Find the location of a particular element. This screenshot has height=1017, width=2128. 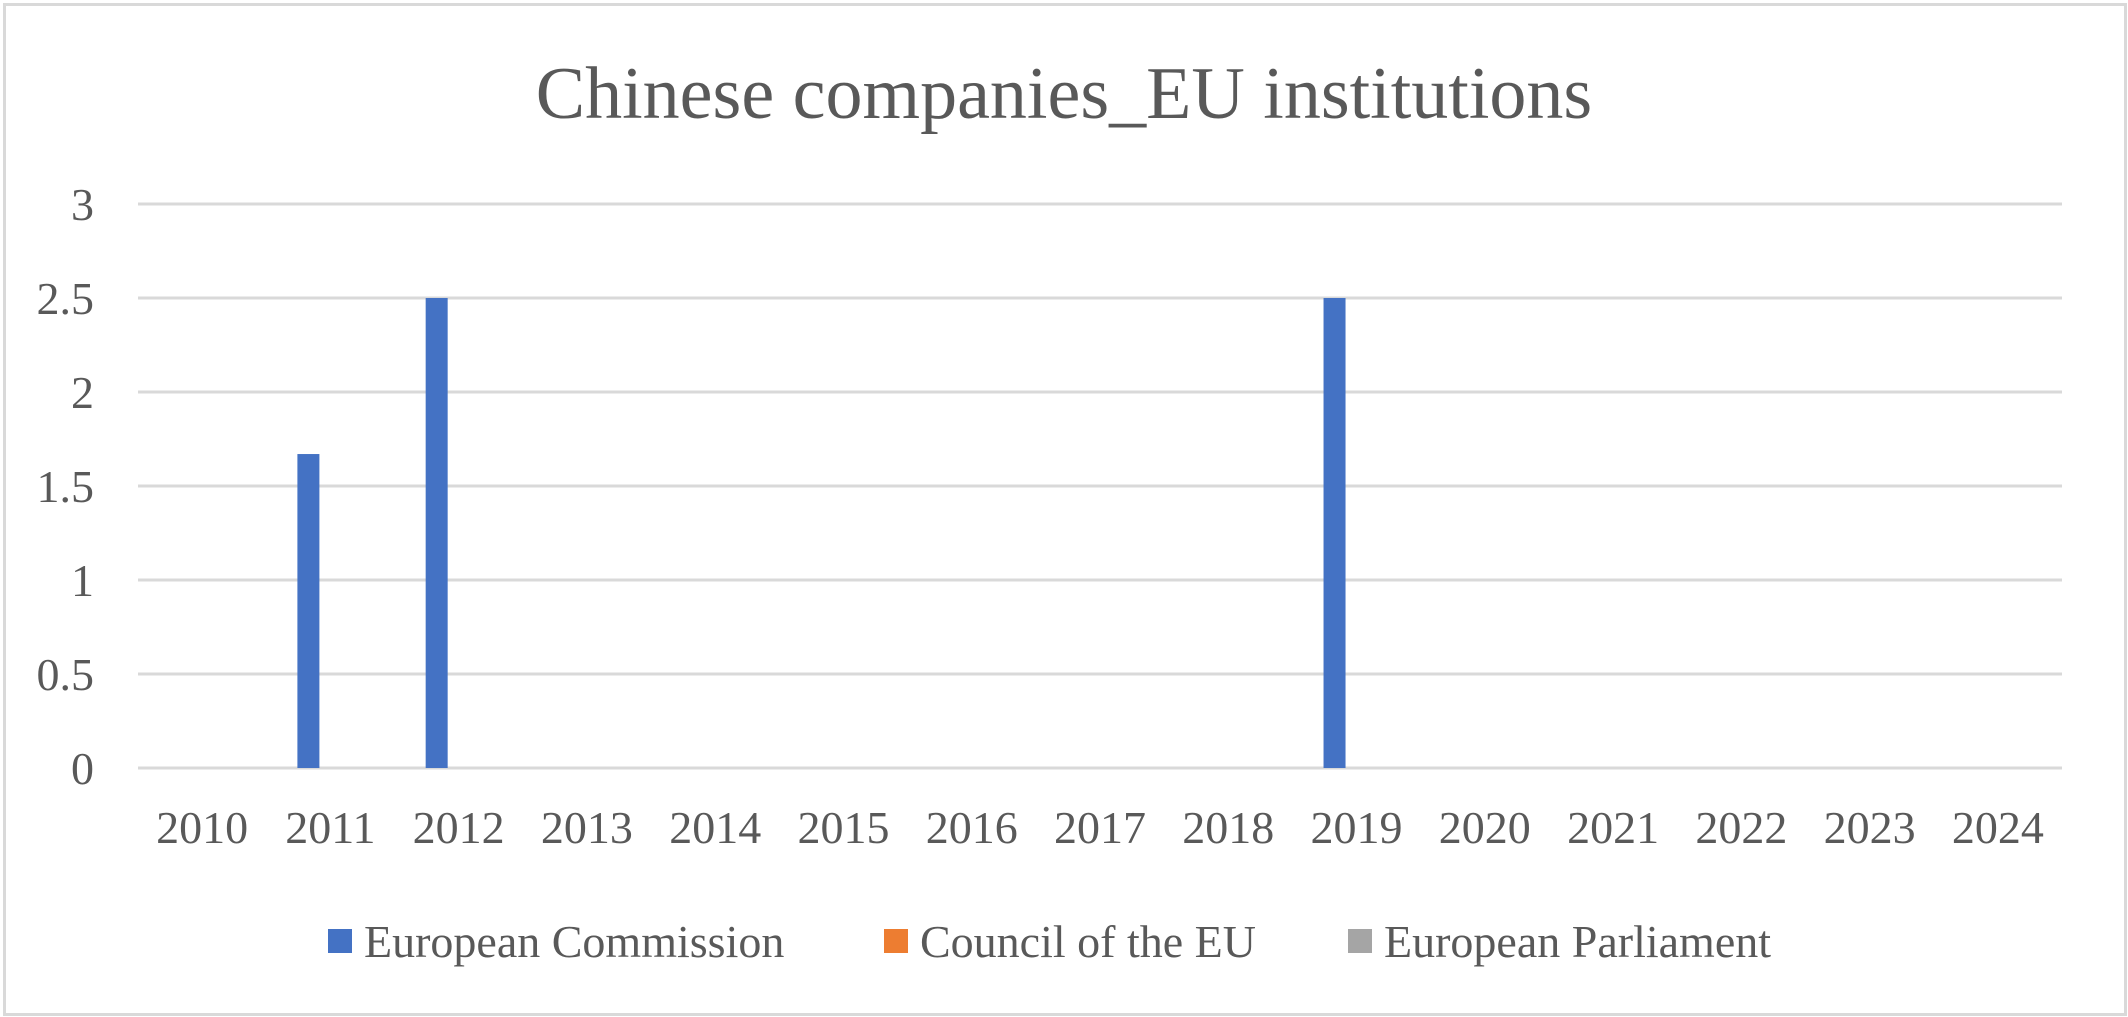

legend-item: European Parliament is located at coordinates (1559, 941).